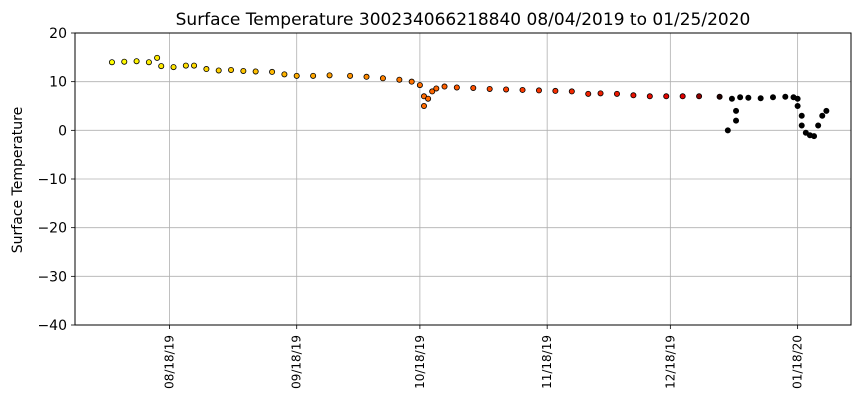  Describe the element at coordinates (52, 277) in the screenshot. I see `y-tick-label: −30` at that location.